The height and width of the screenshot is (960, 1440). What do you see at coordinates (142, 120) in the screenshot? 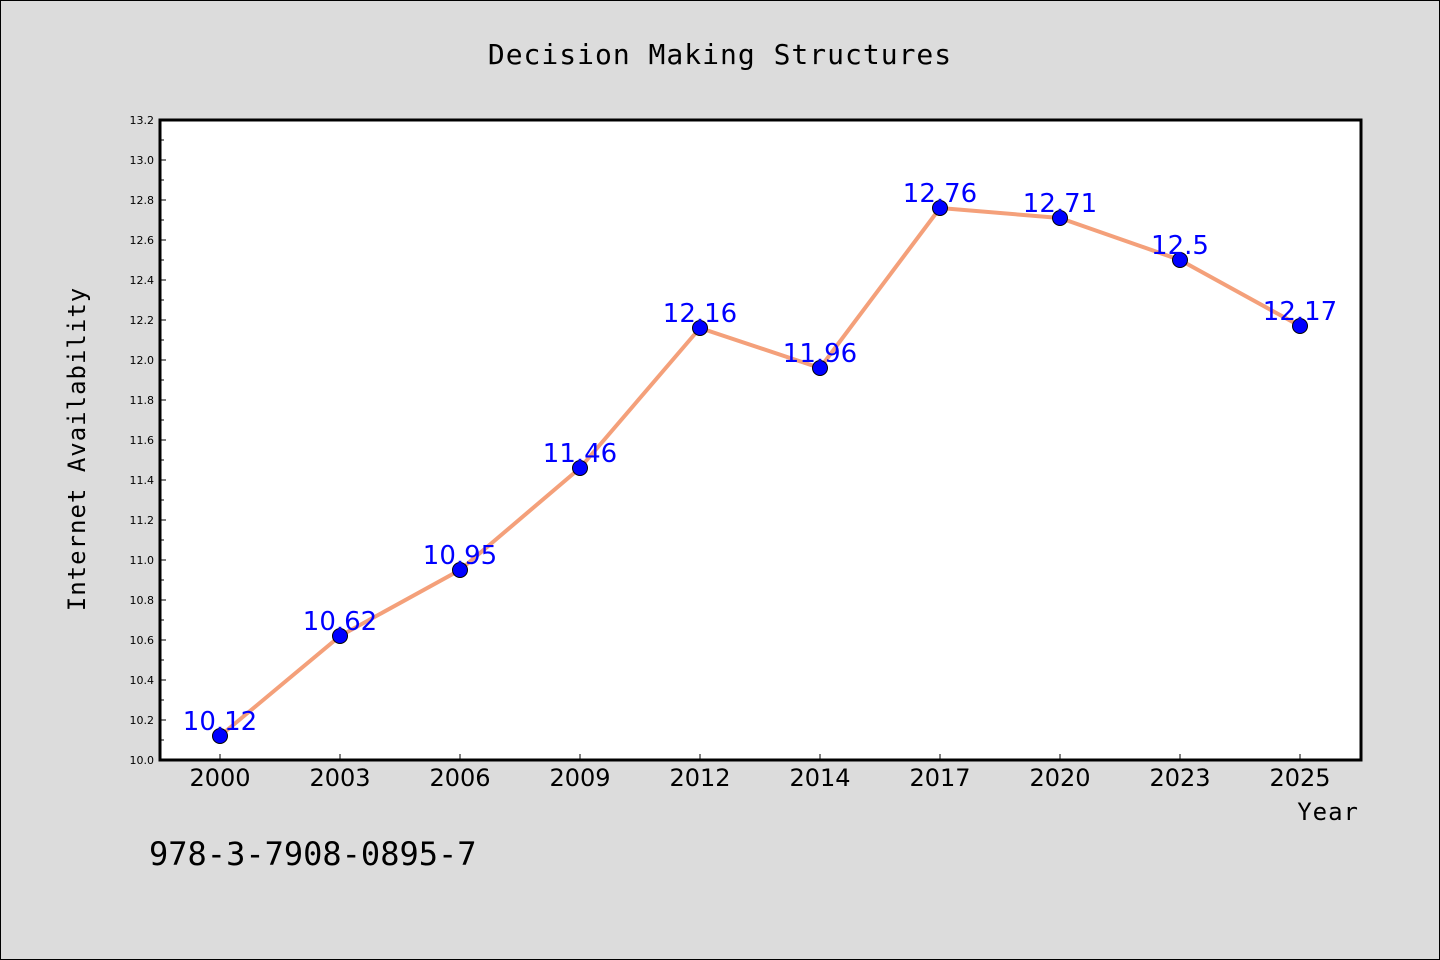
I see `y-tick-label: 13.2` at bounding box center [142, 120].